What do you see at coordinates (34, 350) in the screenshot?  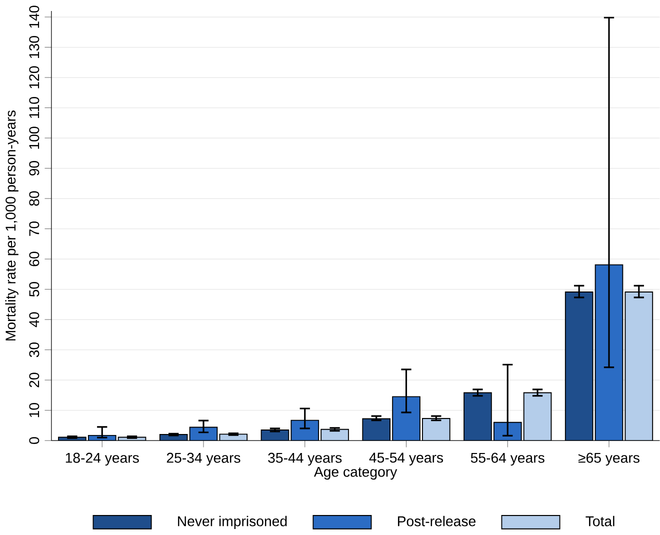 I see `y-tick-label: 30` at bounding box center [34, 350].